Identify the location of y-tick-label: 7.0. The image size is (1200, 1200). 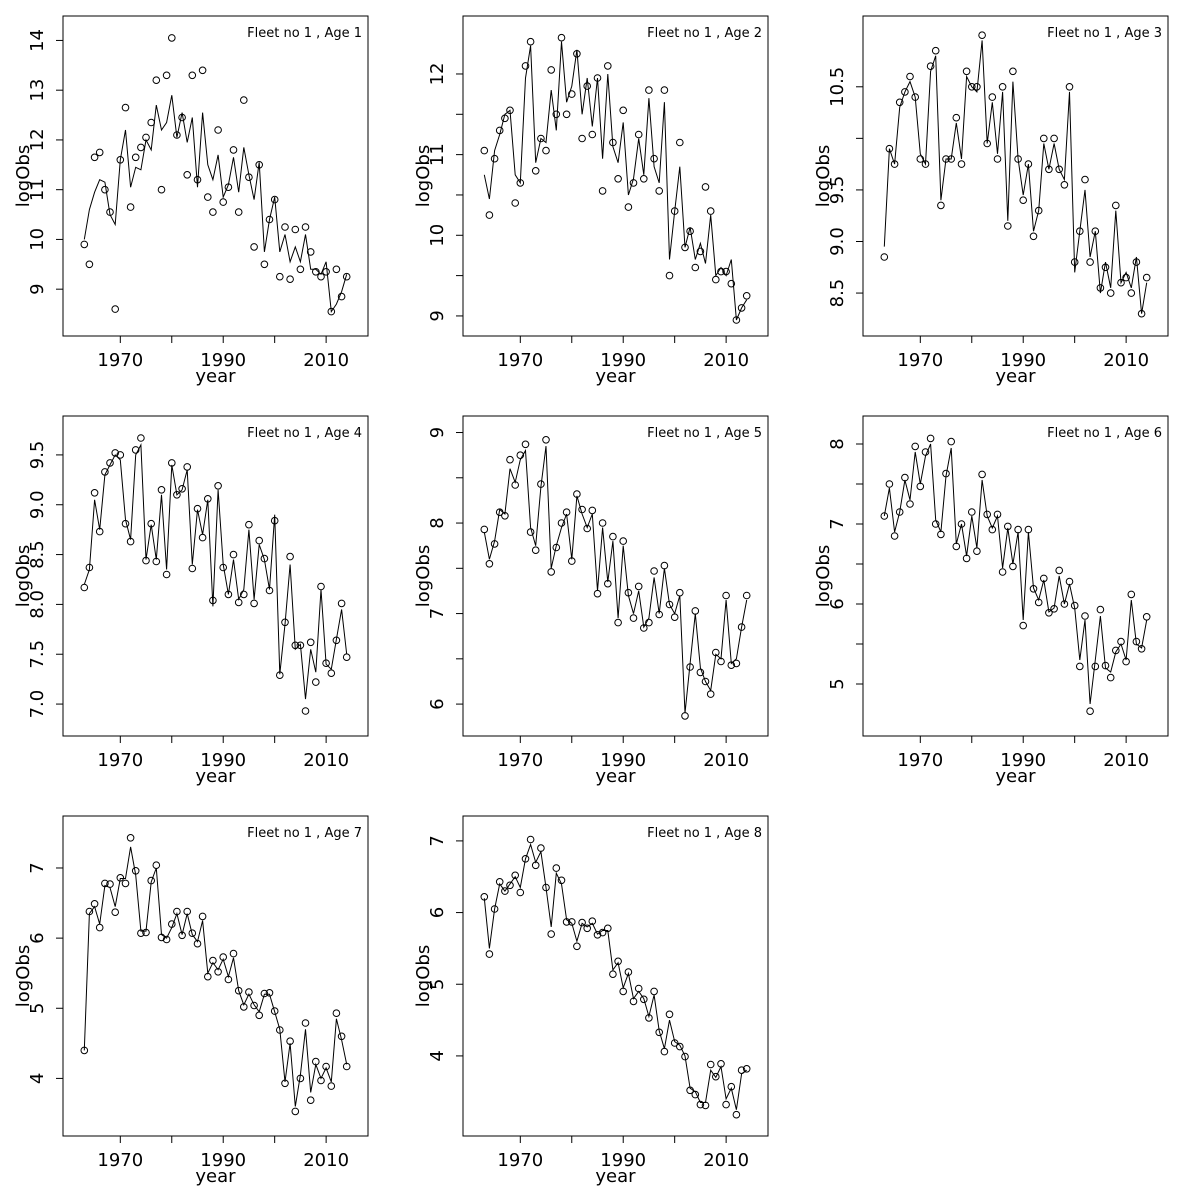
(37, 704).